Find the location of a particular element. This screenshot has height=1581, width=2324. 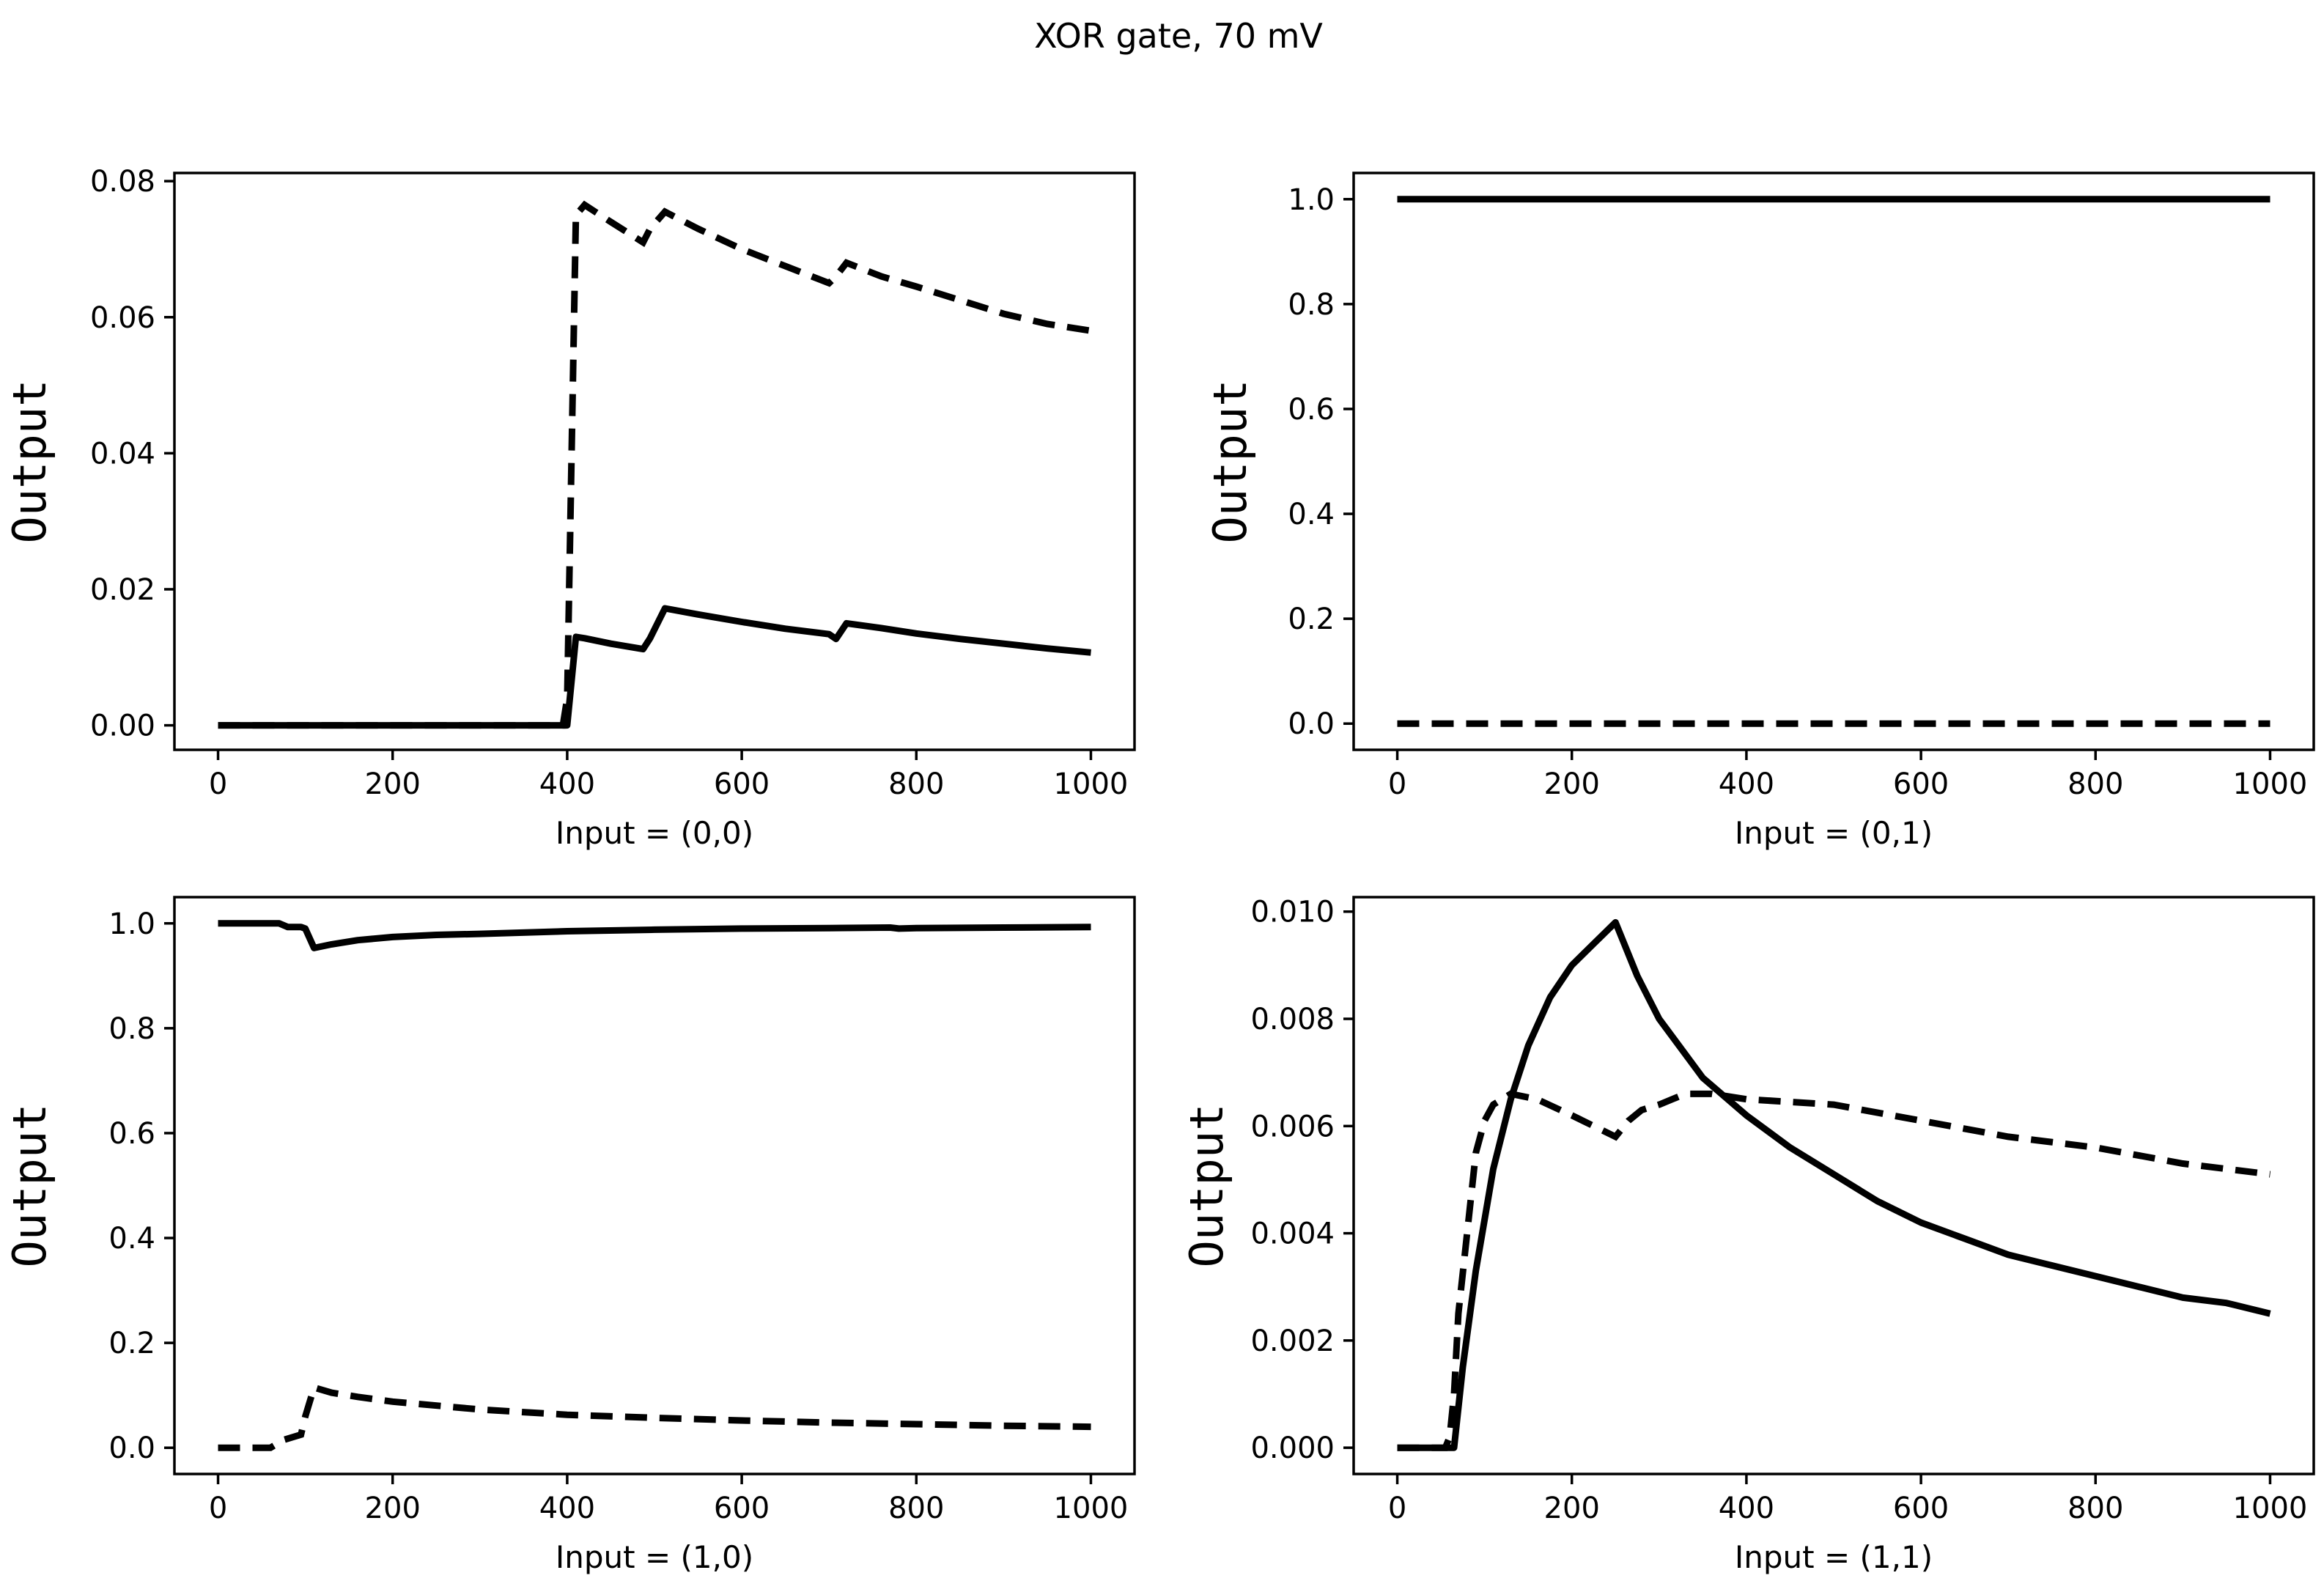

y-tick-label: 0.006 is located at coordinates (1292, 1126).